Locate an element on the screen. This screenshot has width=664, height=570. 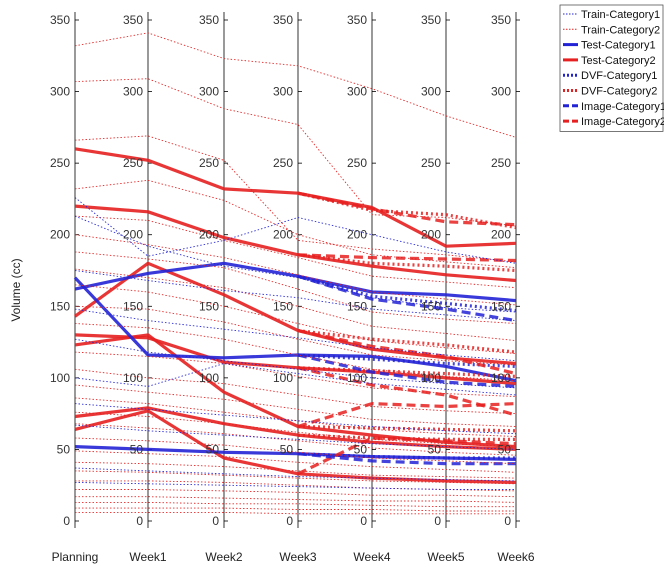
series-line-dvf-category2-e is located at coordinates (407, 428).